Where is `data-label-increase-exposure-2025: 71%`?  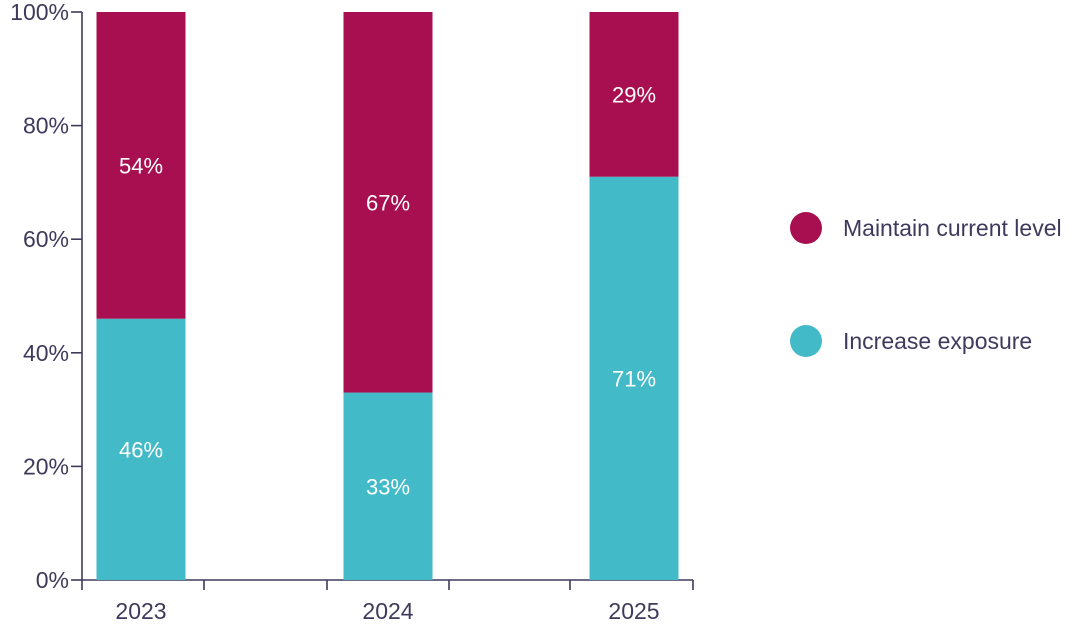
data-label-increase-exposure-2025: 71% is located at coordinates (634, 378).